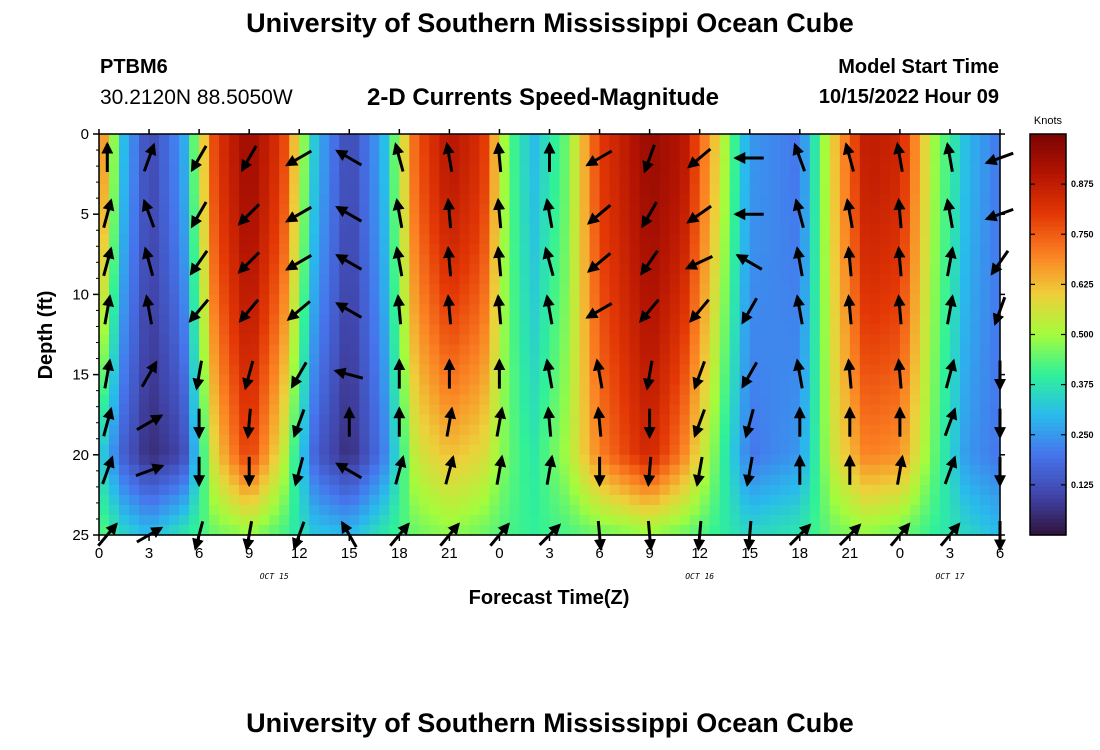 The width and height of the screenshot is (1100, 750). I want to click on station-id: PTBM6, so click(134, 67).